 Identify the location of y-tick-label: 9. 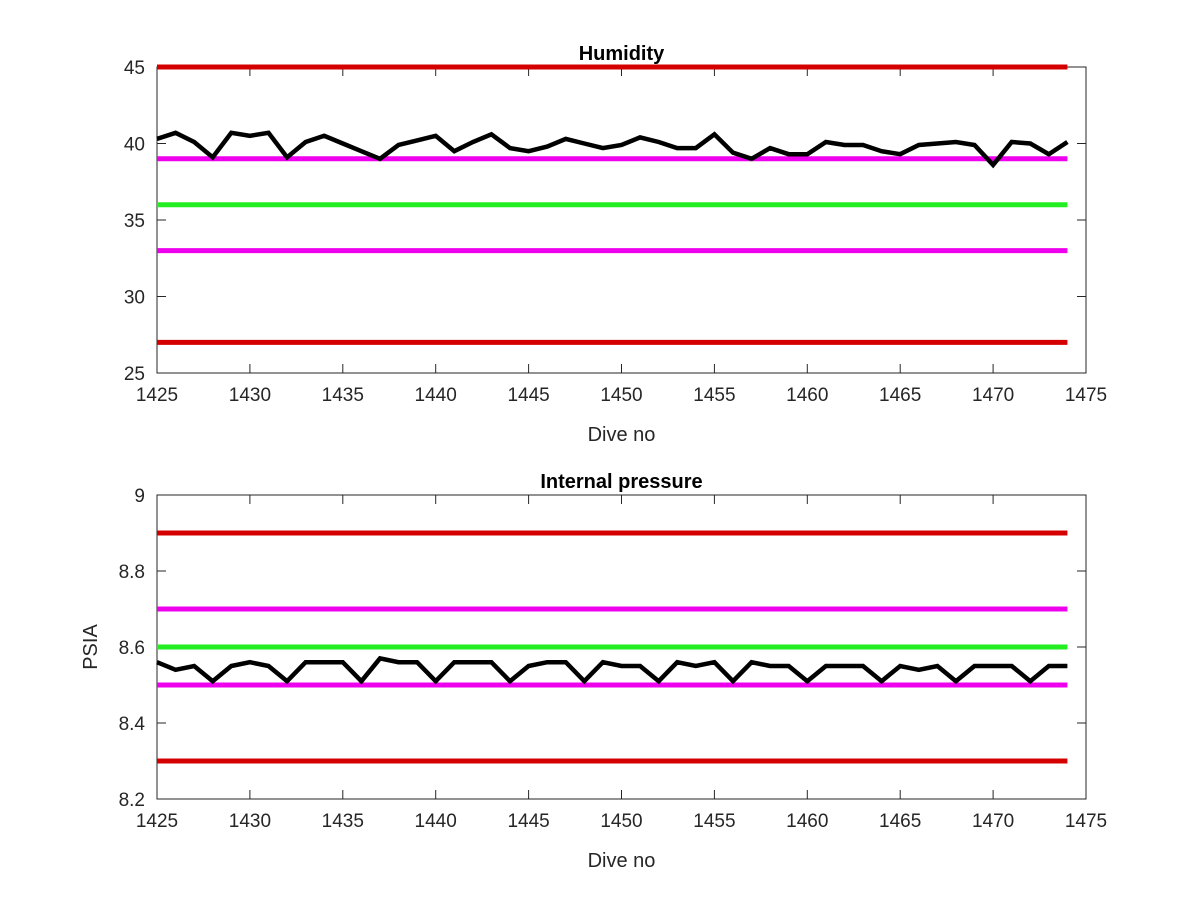
(139, 496).